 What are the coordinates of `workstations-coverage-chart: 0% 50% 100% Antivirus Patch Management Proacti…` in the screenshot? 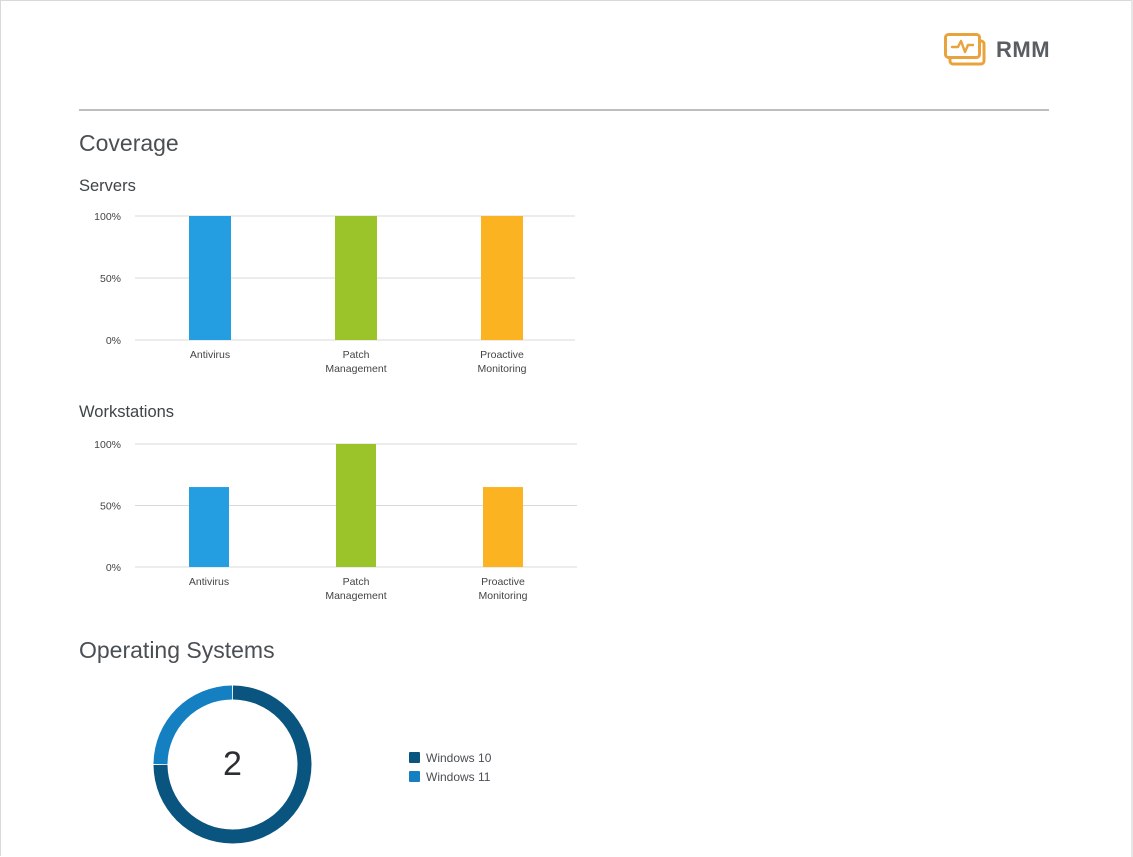 It's located at (335, 520).